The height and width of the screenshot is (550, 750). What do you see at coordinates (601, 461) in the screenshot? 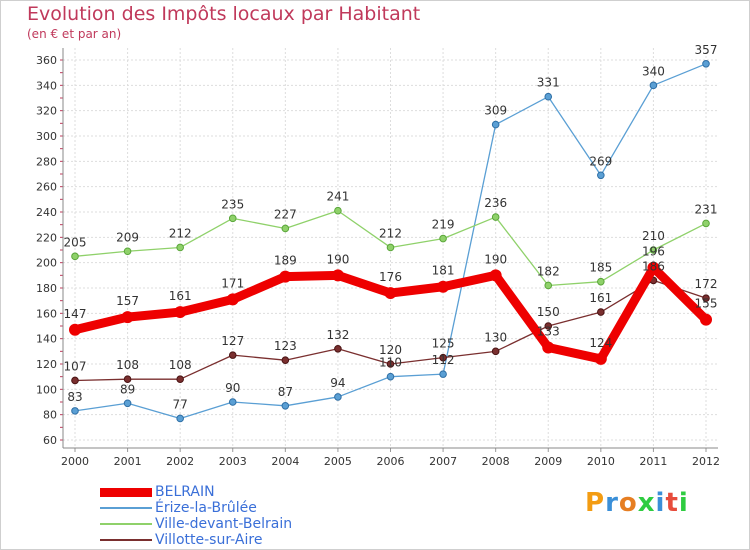
I see `x-tick-label: 2010` at bounding box center [601, 461].